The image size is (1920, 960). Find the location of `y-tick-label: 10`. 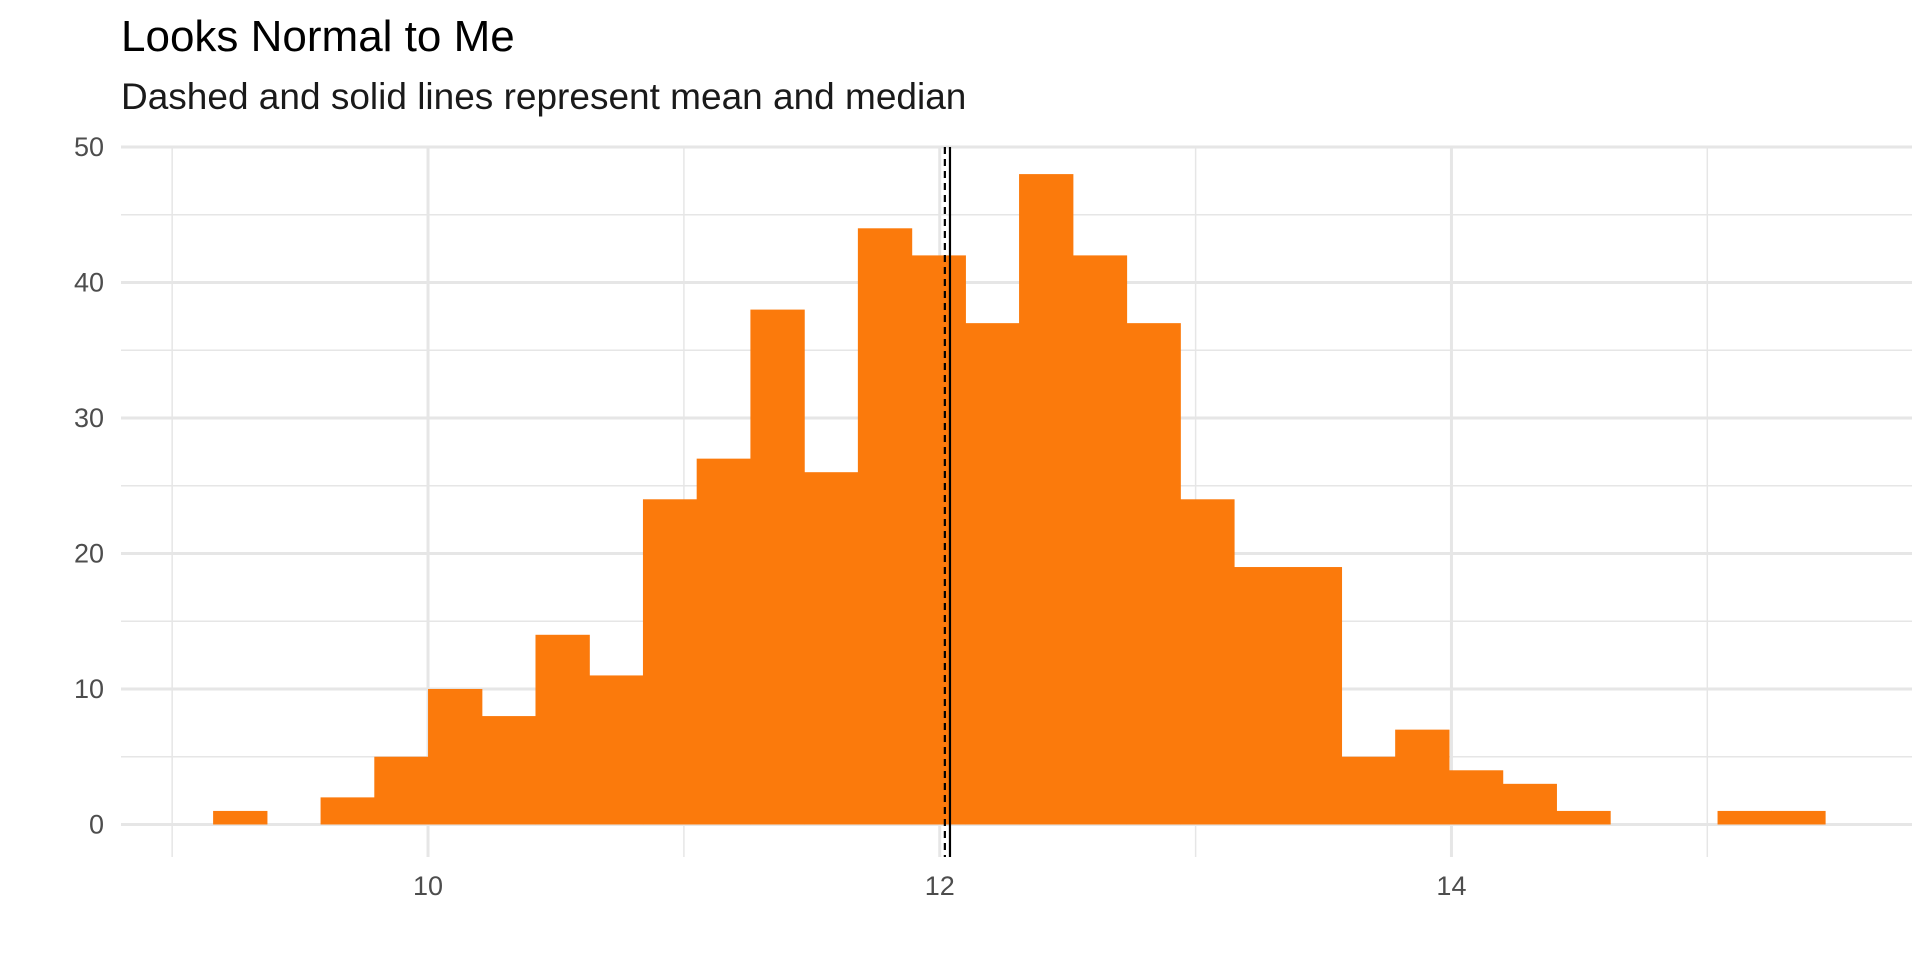

y-tick-label: 10 is located at coordinates (89, 689).